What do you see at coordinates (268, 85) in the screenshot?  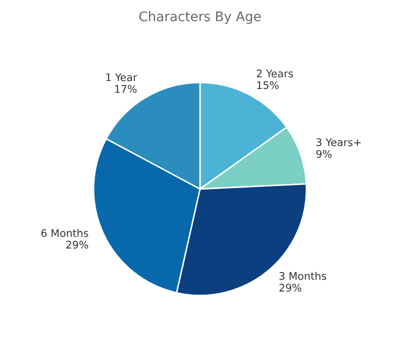 I see `data-label: 15%` at bounding box center [268, 85].